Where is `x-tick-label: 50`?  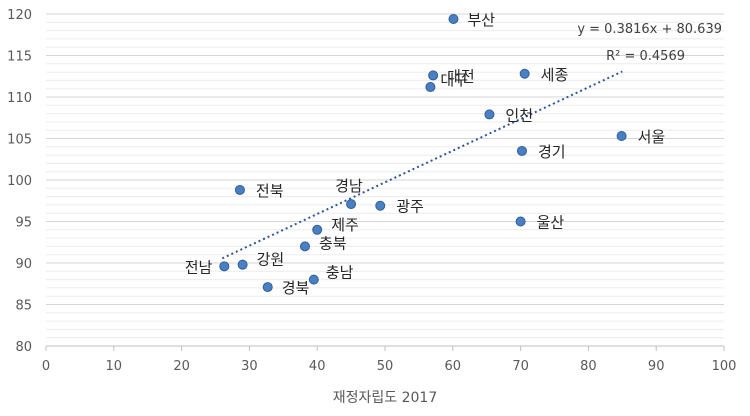
x-tick-label: 50 is located at coordinates (385, 366).